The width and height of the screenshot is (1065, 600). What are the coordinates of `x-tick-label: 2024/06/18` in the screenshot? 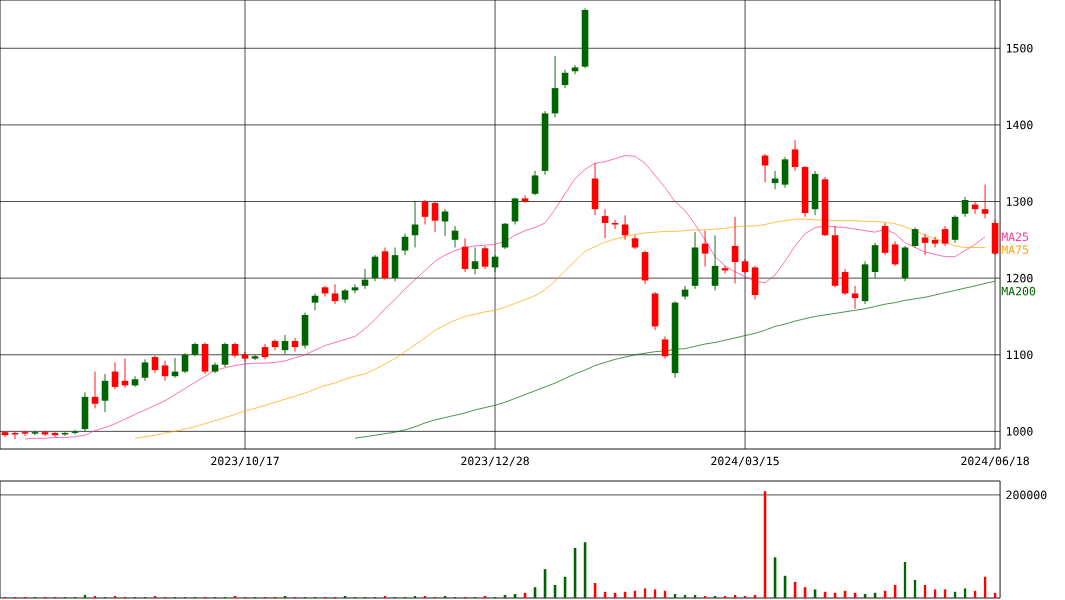 It's located at (995, 461).